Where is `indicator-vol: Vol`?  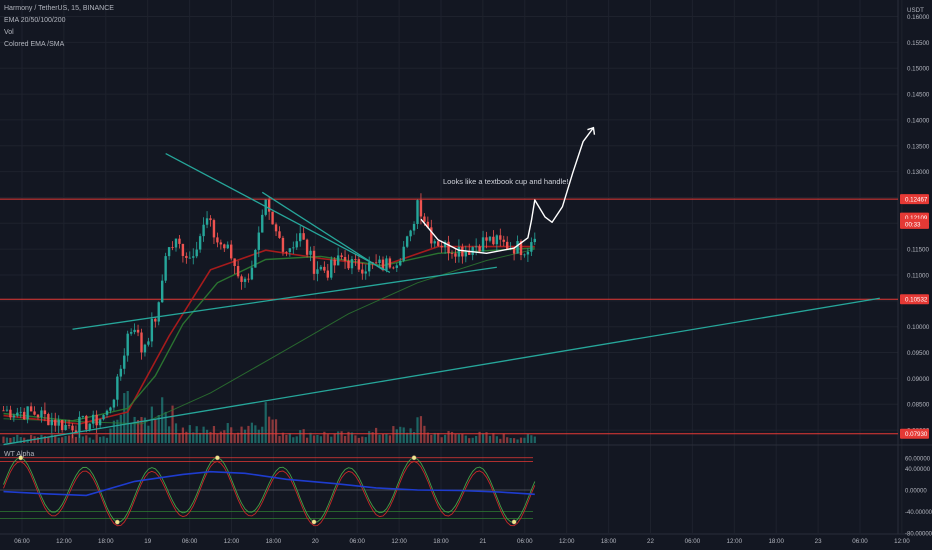 indicator-vol: Vol is located at coordinates (9, 32).